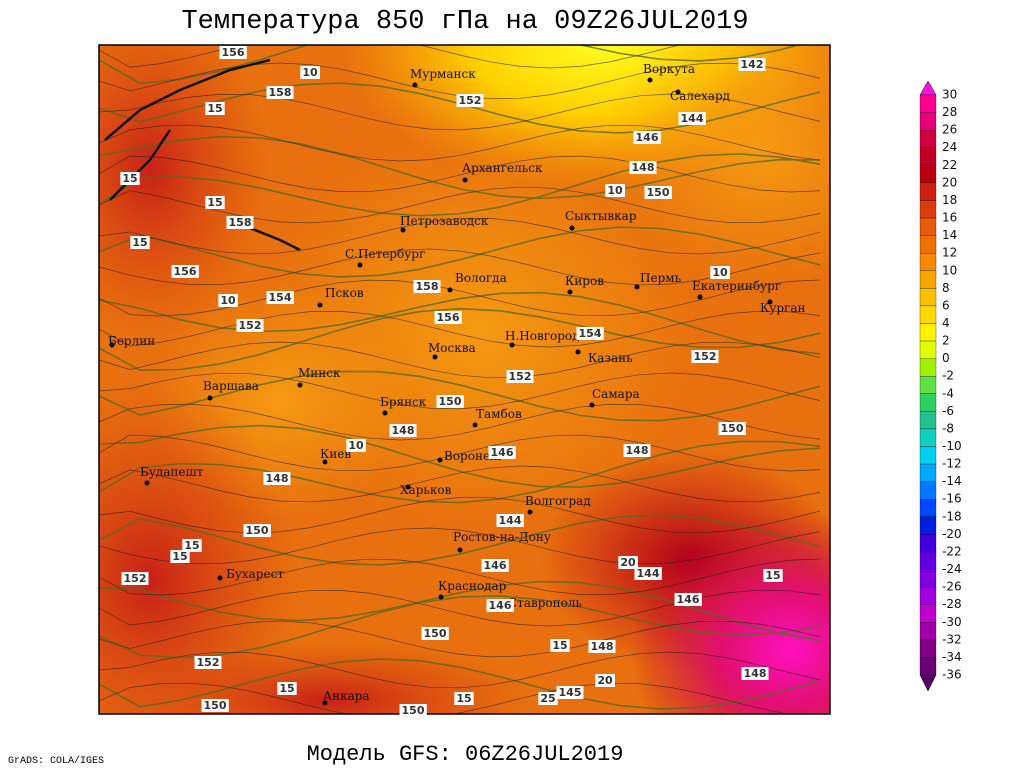 The image size is (1024, 768). I want to click on colorbar-tick-label: -24, so click(952, 569).